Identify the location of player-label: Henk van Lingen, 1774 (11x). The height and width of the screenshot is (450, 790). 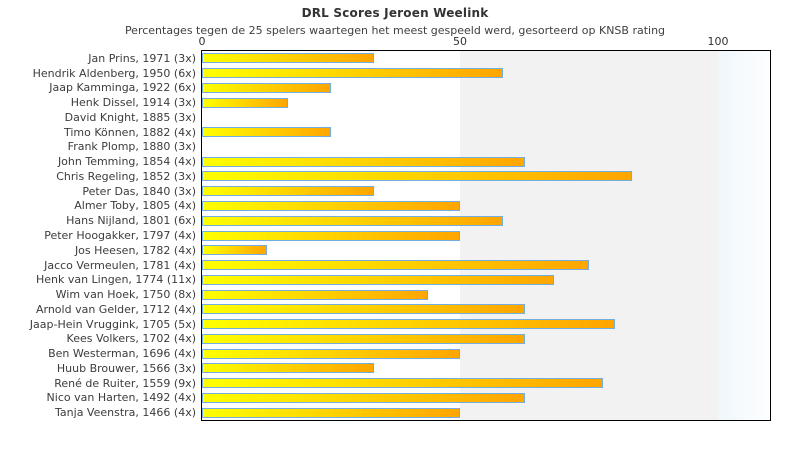
(115, 280).